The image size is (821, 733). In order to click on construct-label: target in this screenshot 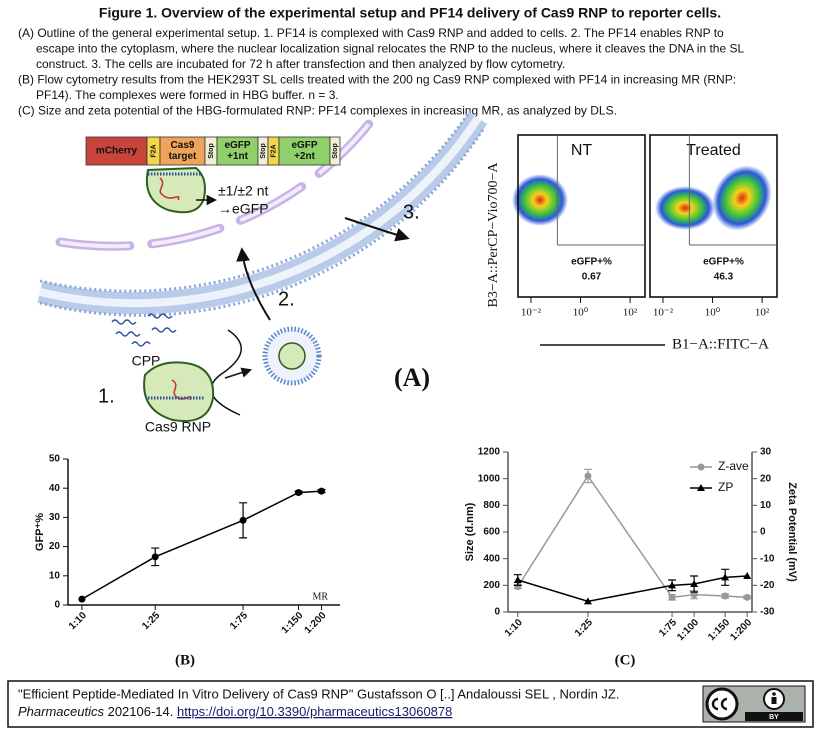, I will do `click(183, 156)`.